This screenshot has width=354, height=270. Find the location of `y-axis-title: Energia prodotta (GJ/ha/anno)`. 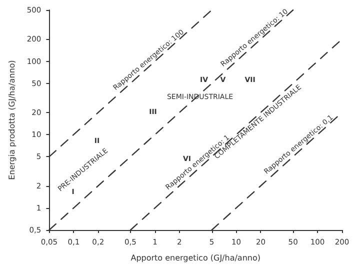

y-axis-title: Energia prodotta (GJ/ha/anno) is located at coordinates (12, 120).